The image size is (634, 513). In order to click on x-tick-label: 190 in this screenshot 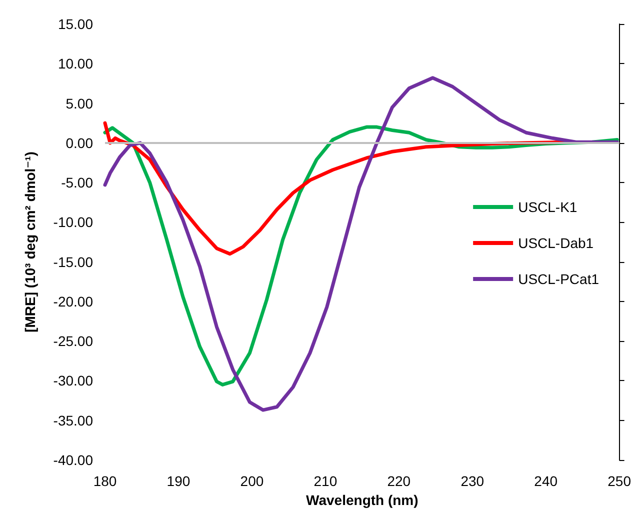, I will do `click(178, 481)`.